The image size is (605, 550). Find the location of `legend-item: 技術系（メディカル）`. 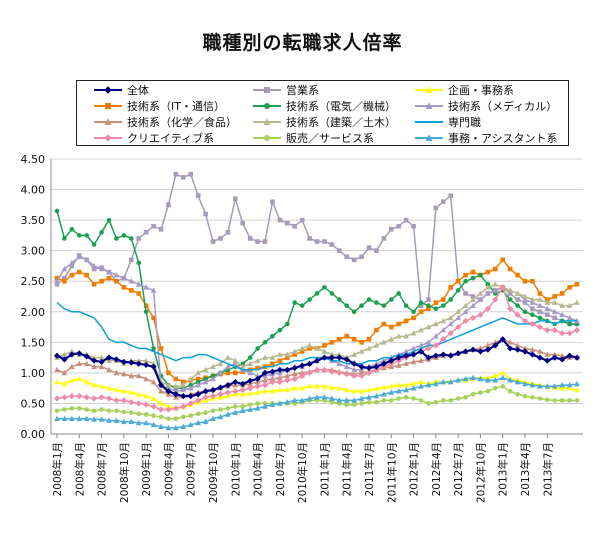

legend-item: 技術系（メディカル） is located at coordinates (485, 106).